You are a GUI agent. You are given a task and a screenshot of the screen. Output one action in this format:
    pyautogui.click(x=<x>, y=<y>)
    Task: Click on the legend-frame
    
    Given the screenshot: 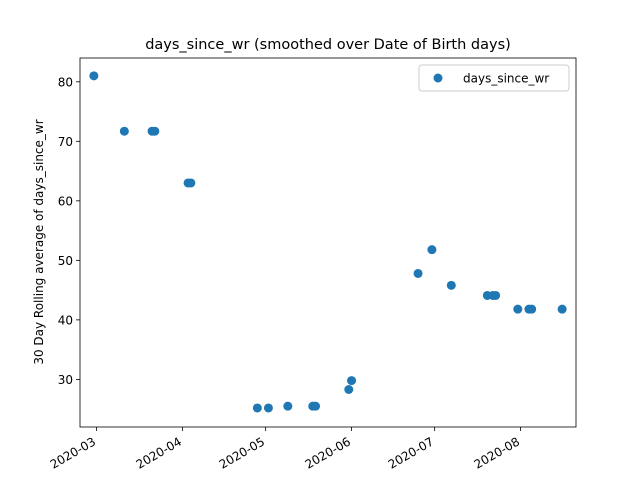 What is the action you would take?
    pyautogui.click(x=494, y=78)
    